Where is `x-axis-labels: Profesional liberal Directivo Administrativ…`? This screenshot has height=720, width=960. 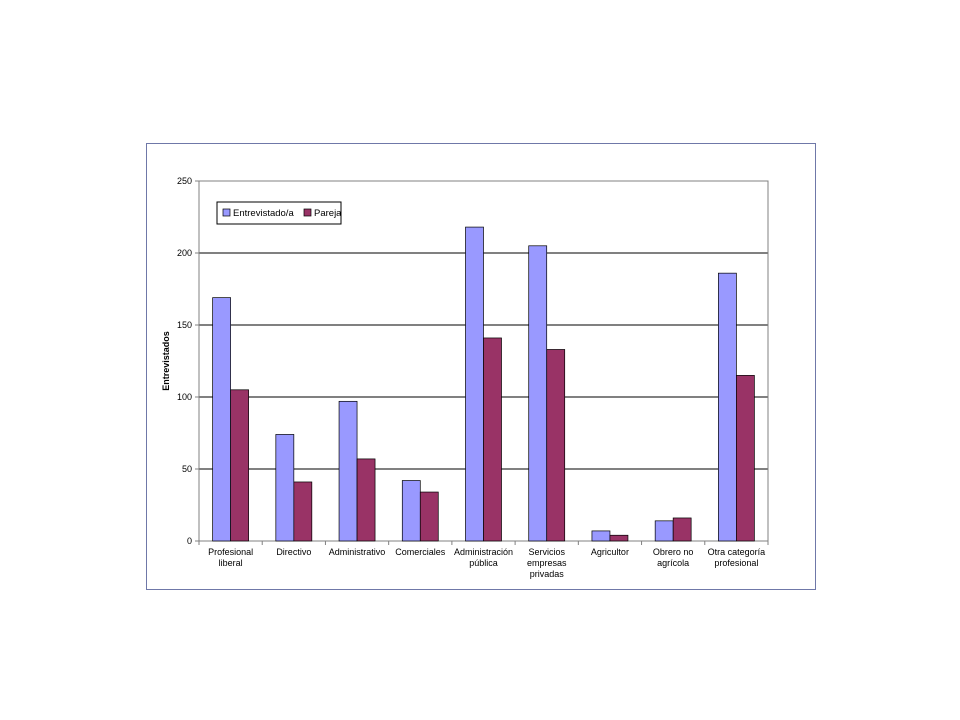
x-axis-labels: Profesional liberal Directivo Administrativ… is located at coordinates (483, 560).